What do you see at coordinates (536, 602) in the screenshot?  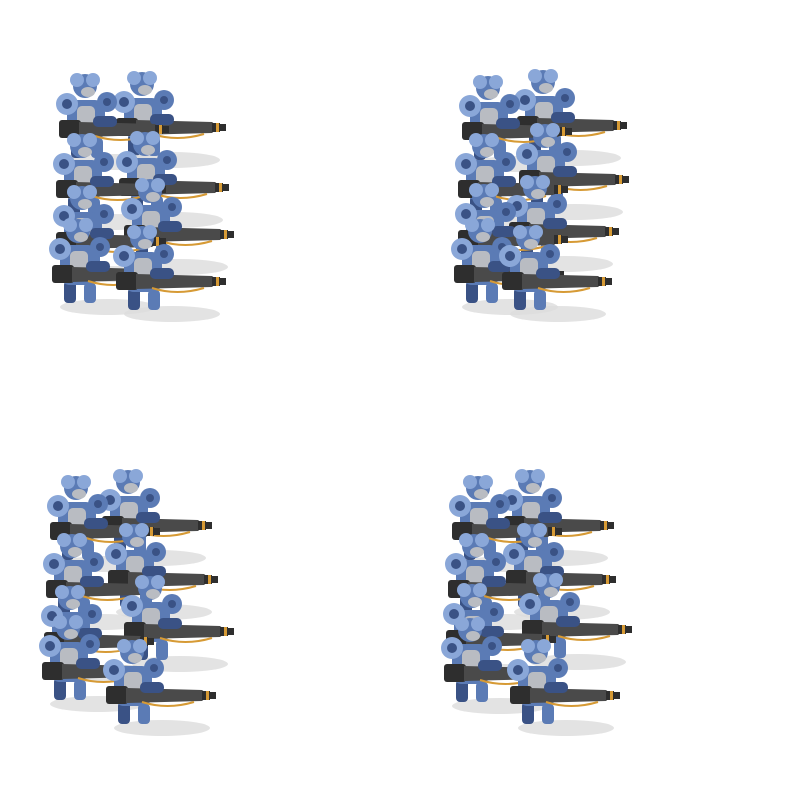 I see `squad-frame-4-canvas` at bounding box center [536, 602].